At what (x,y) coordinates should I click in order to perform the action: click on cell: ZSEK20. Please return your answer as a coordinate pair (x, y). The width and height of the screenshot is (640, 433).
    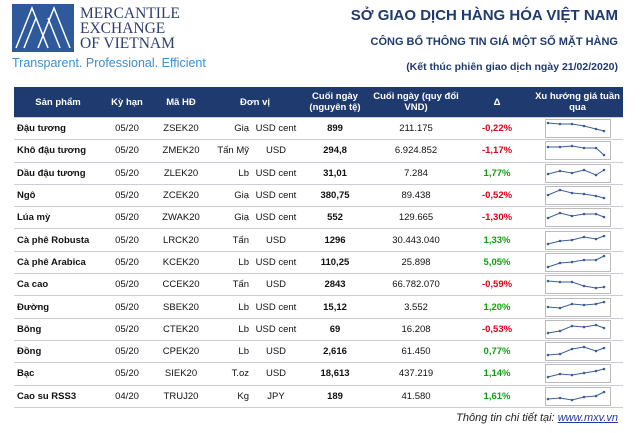
    Looking at the image, I should click on (181, 128).